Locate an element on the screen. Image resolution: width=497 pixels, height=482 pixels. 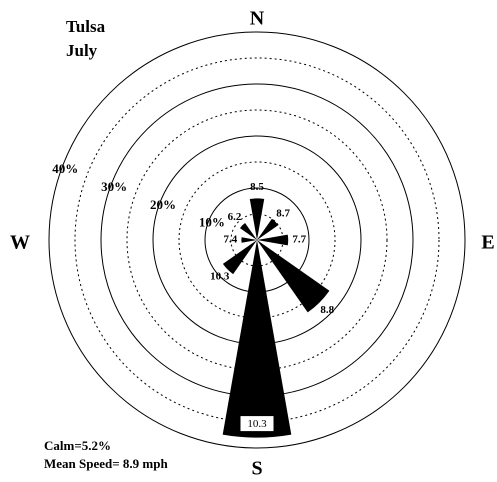
ring-label: 10% is located at coordinates (212, 222).